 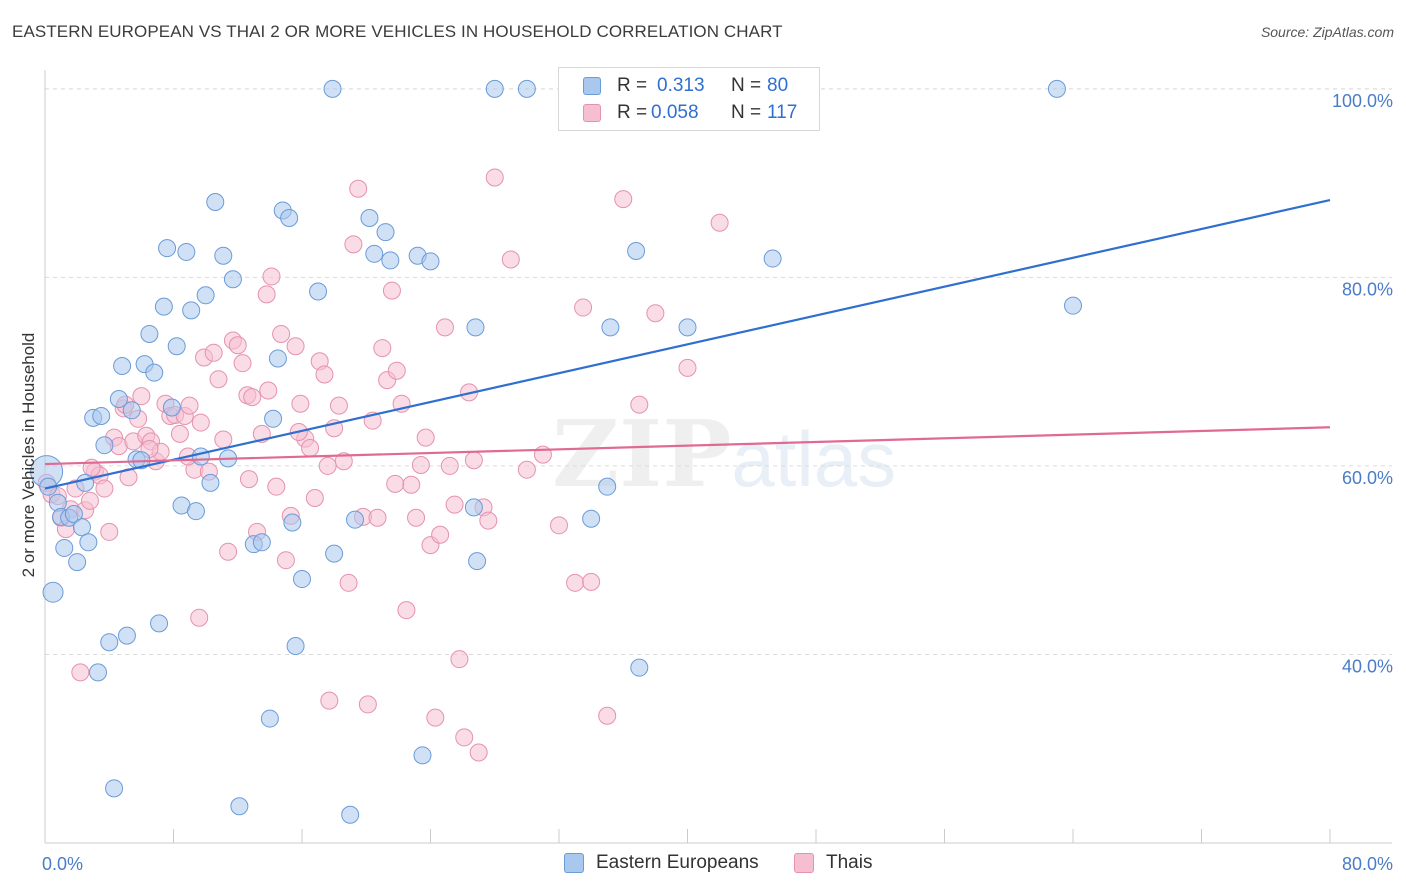 I want to click on legend-r-value: 0.313, so click(x=681, y=85).